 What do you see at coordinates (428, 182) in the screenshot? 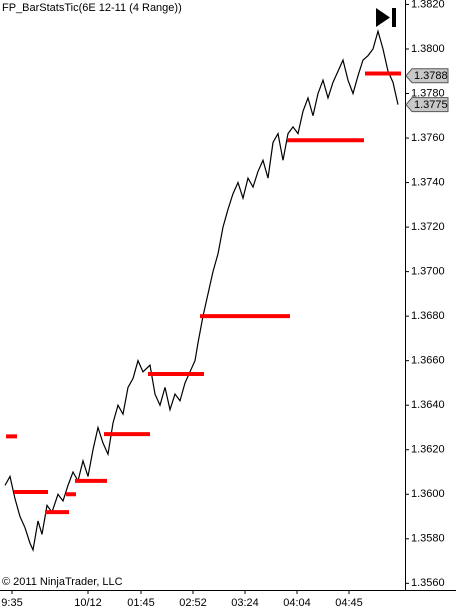
I see `y-tick-label: 1.3740` at bounding box center [428, 182].